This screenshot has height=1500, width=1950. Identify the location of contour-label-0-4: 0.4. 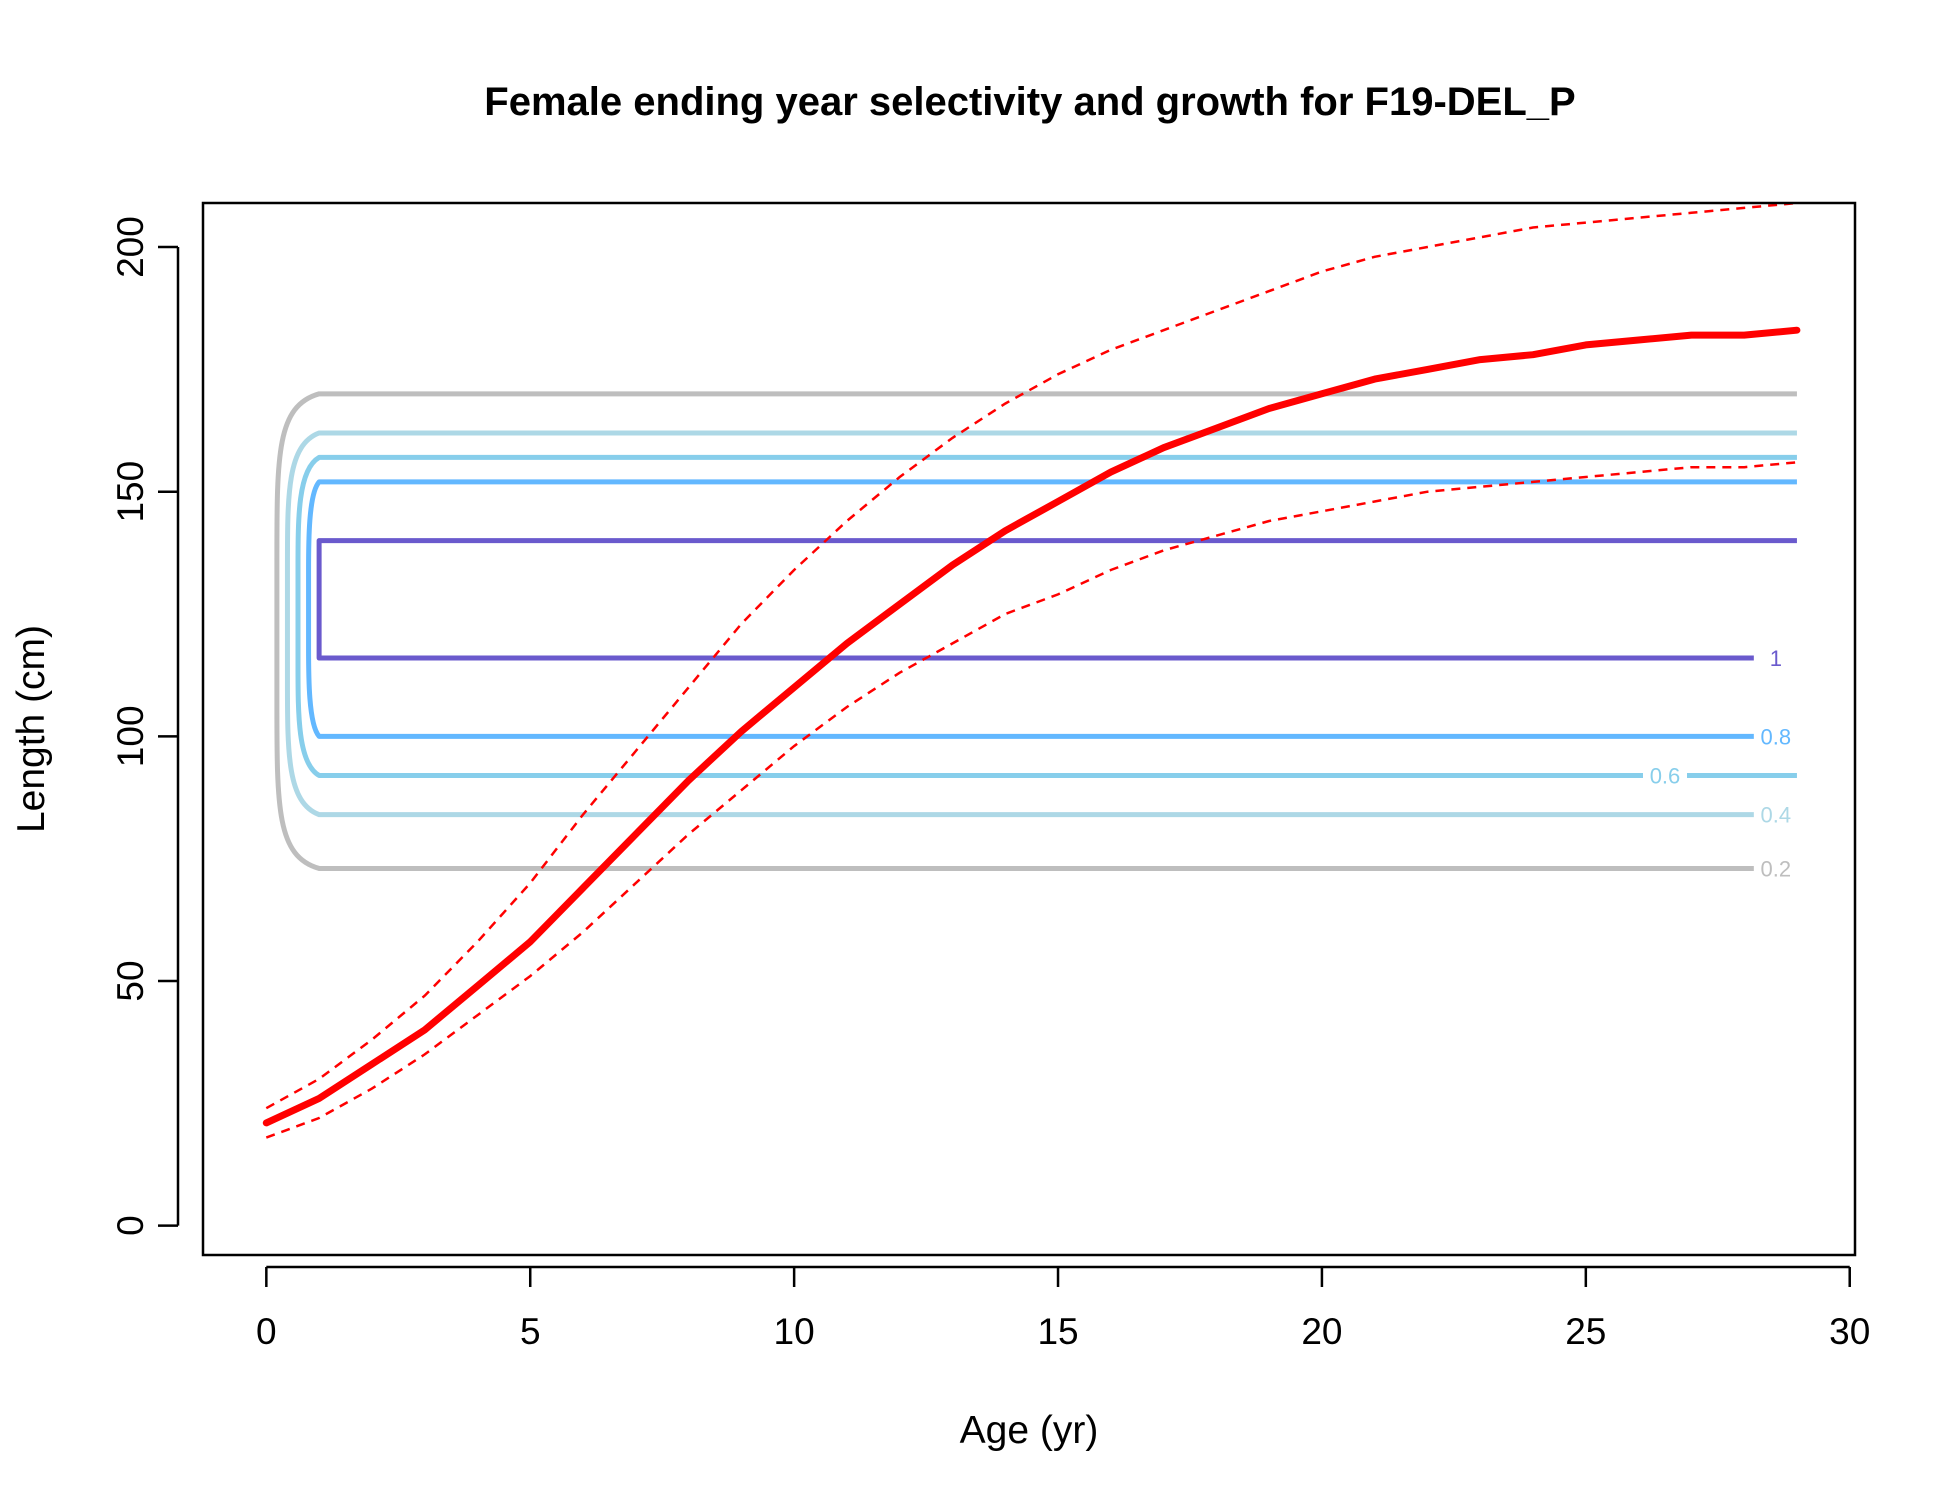
(1776, 815).